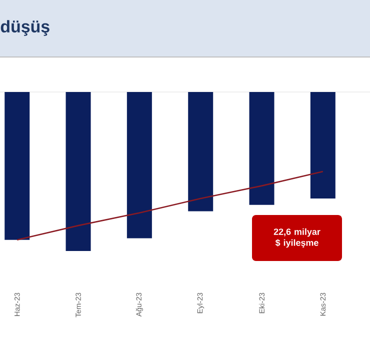 The height and width of the screenshot is (360, 370). I want to click on chart-title: düşüş, so click(25, 28).